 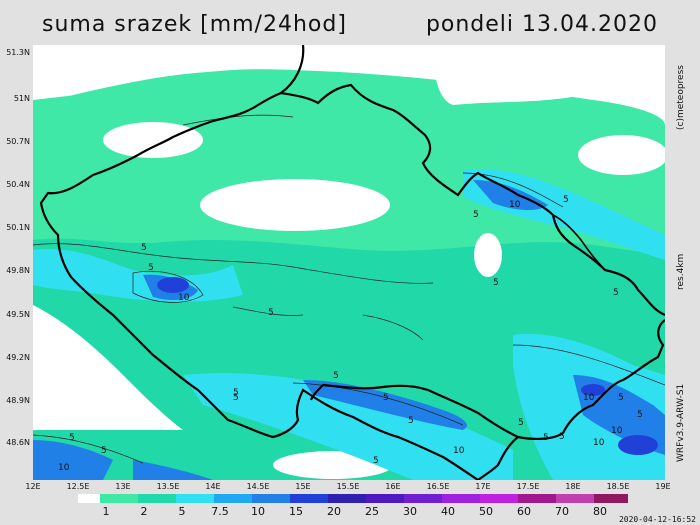 I want to click on map-title: suma srazek [mm/24hod], so click(x=194, y=24).